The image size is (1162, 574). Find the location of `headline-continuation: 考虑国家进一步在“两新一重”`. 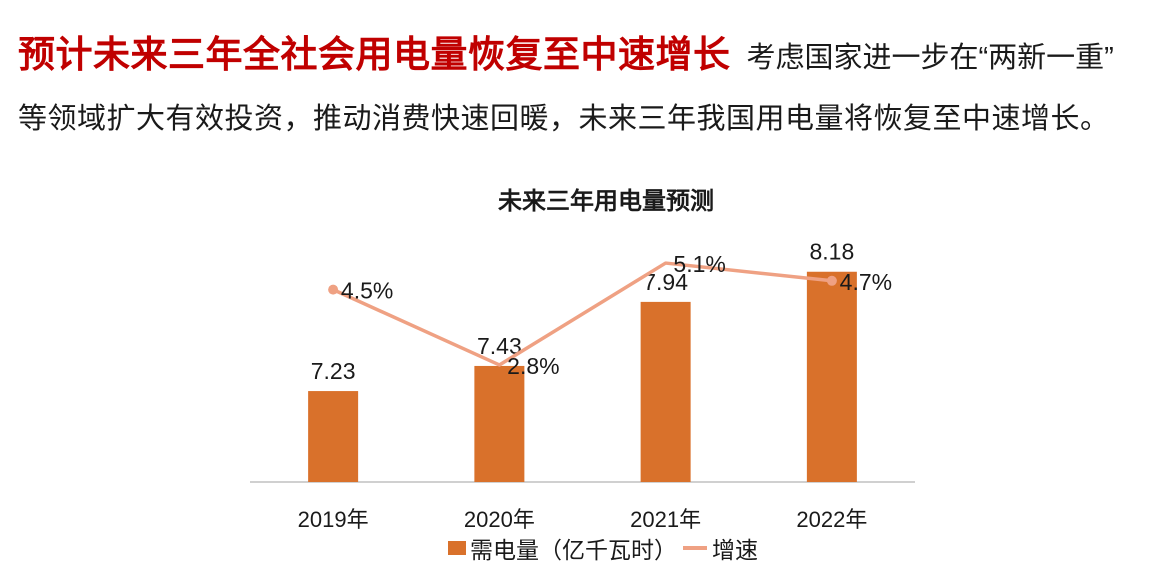

headline-continuation: 考虑国家进一步在“两新一重” is located at coordinates (930, 58).